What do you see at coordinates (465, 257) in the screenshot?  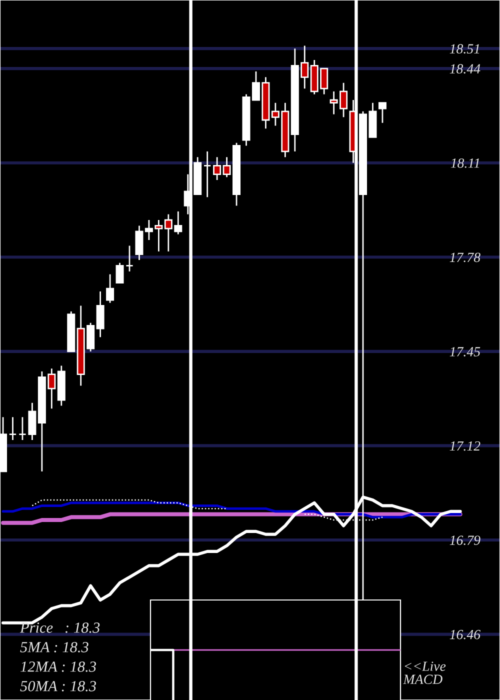 I see `y-tick-label: 17.78` at bounding box center [465, 257].